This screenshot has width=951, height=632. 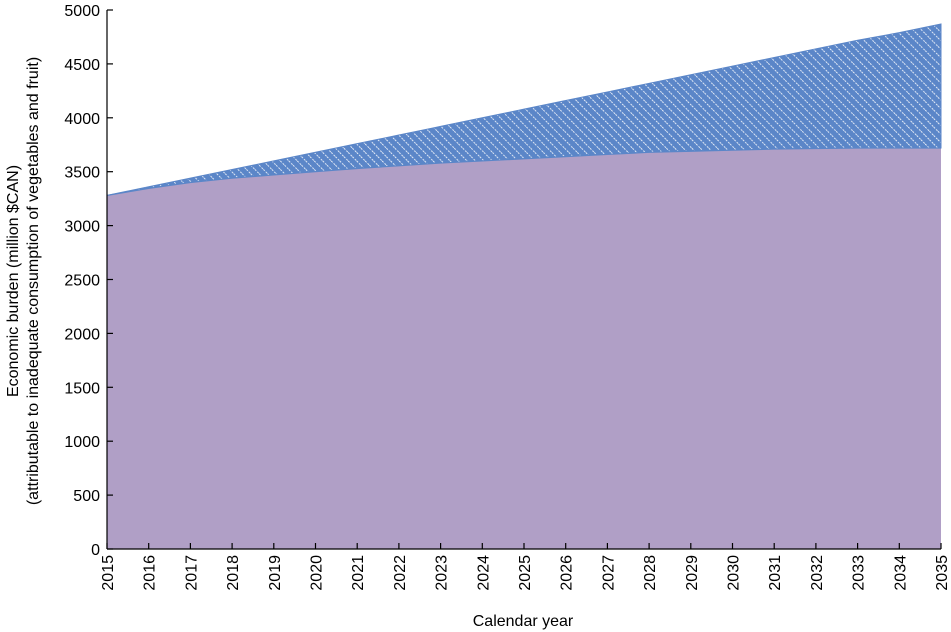 I want to click on x-tick-label: 2019, so click(x=275, y=573).